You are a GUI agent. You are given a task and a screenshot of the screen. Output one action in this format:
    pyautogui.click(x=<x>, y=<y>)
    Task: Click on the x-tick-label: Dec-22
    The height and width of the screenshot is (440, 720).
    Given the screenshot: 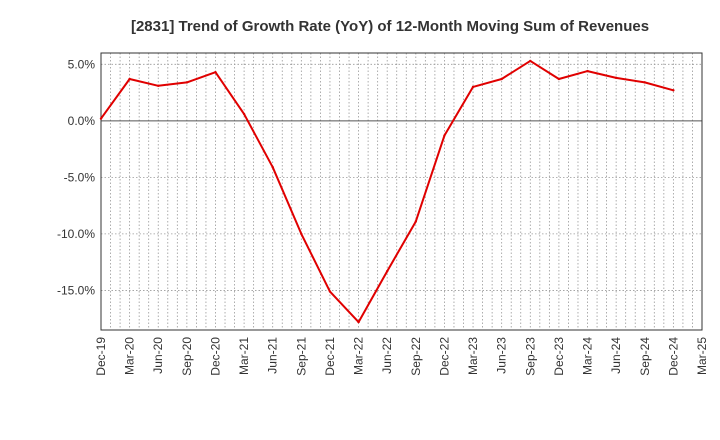 What is the action you would take?
    pyautogui.click(x=444, y=356)
    